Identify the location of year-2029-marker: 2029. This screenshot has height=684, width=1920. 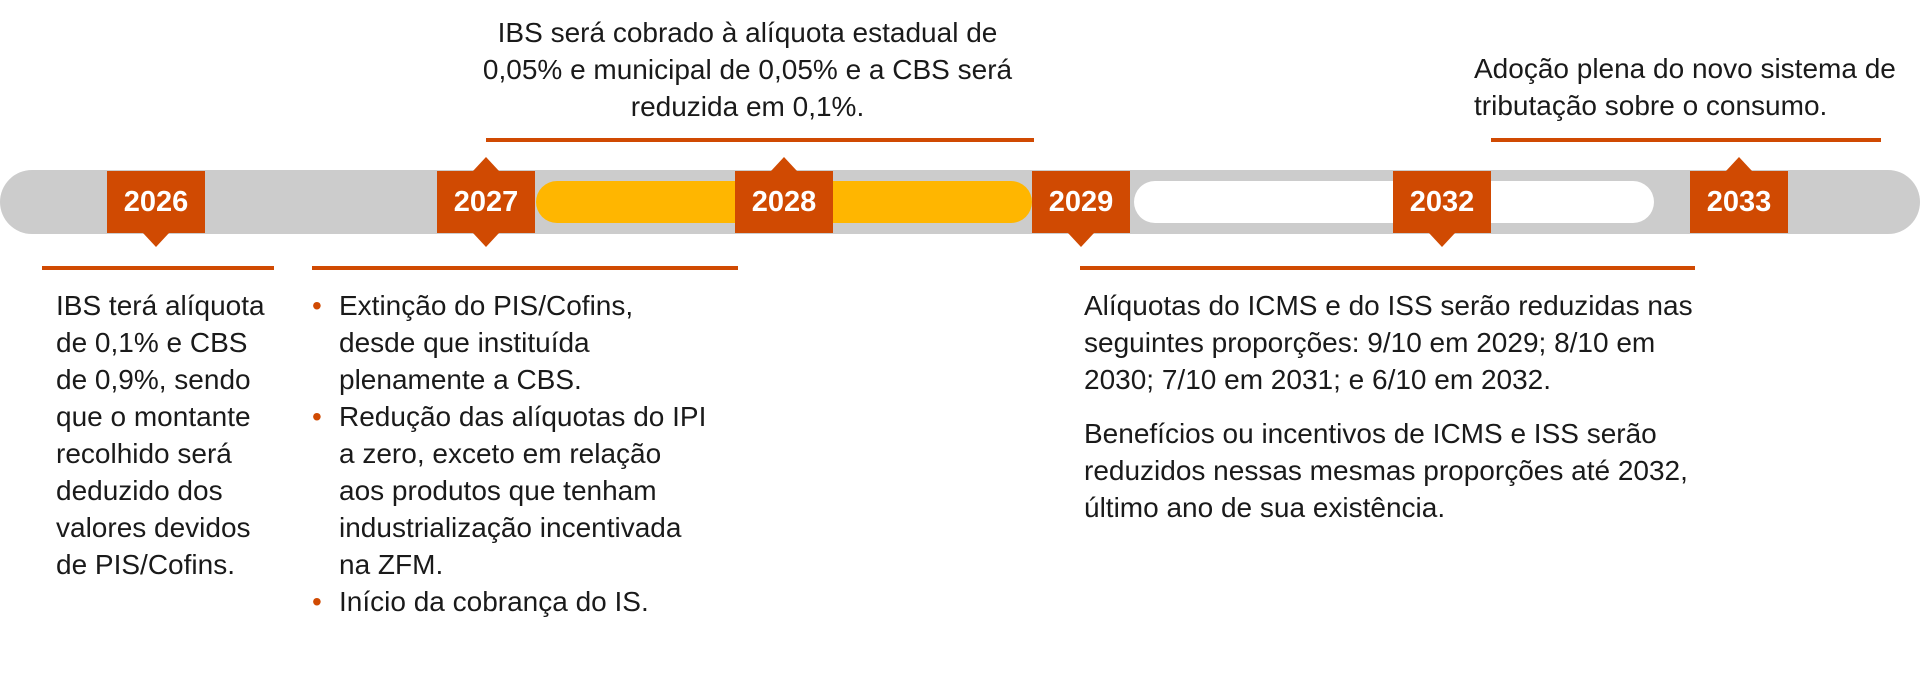
(1081, 202).